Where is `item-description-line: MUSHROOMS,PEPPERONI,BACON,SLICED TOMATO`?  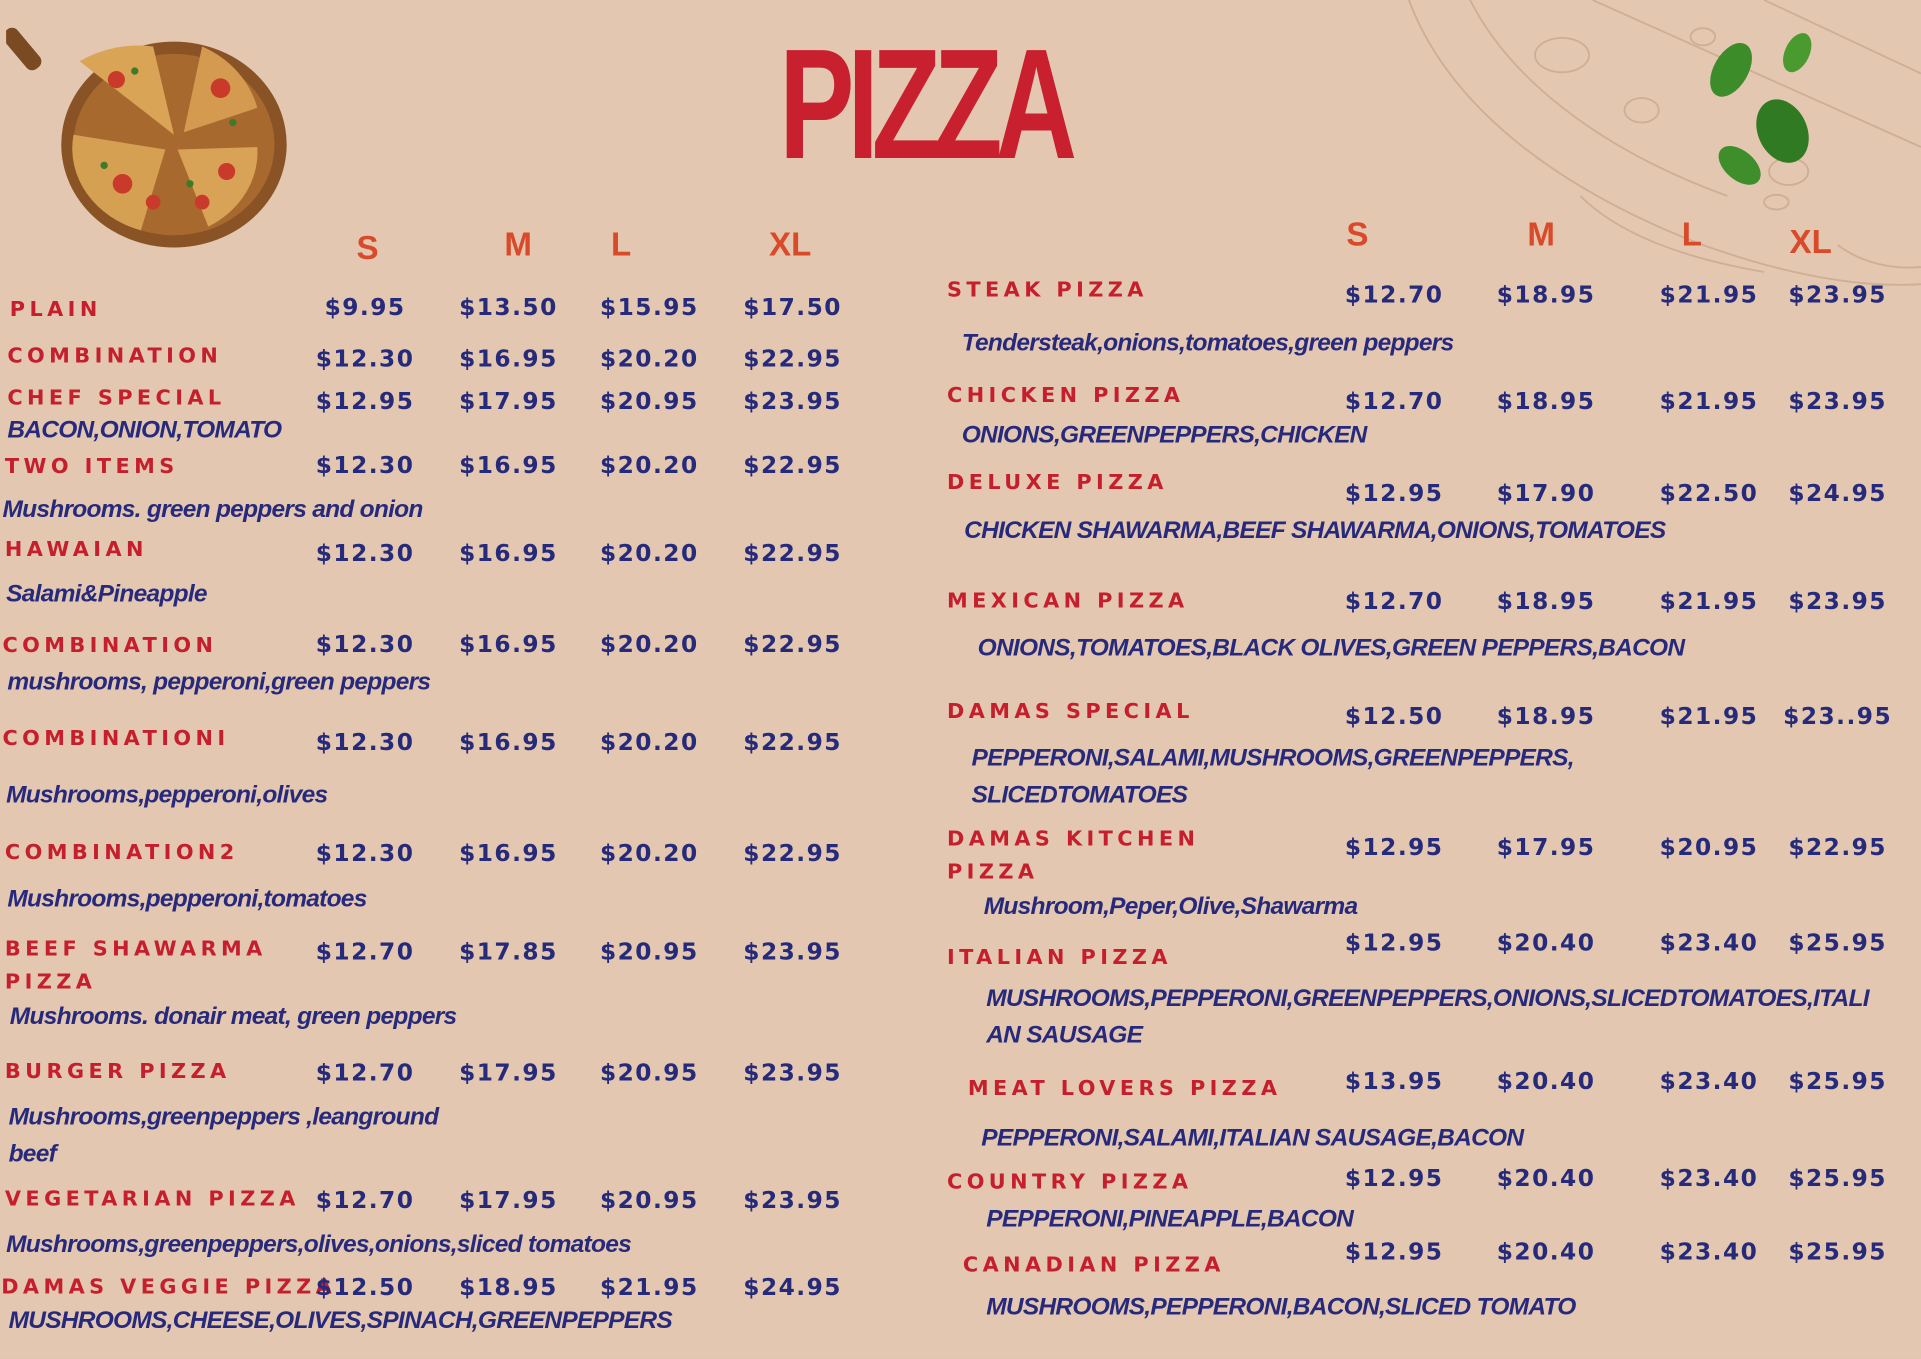
item-description-line: MUSHROOMS,PEPPERONI,BACON,SLICED TOMATO is located at coordinates (1281, 1307).